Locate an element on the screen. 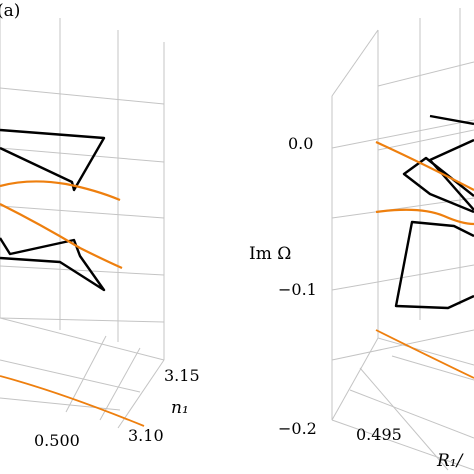  right-y-tick-label: 0.0 is located at coordinates (300, 143).